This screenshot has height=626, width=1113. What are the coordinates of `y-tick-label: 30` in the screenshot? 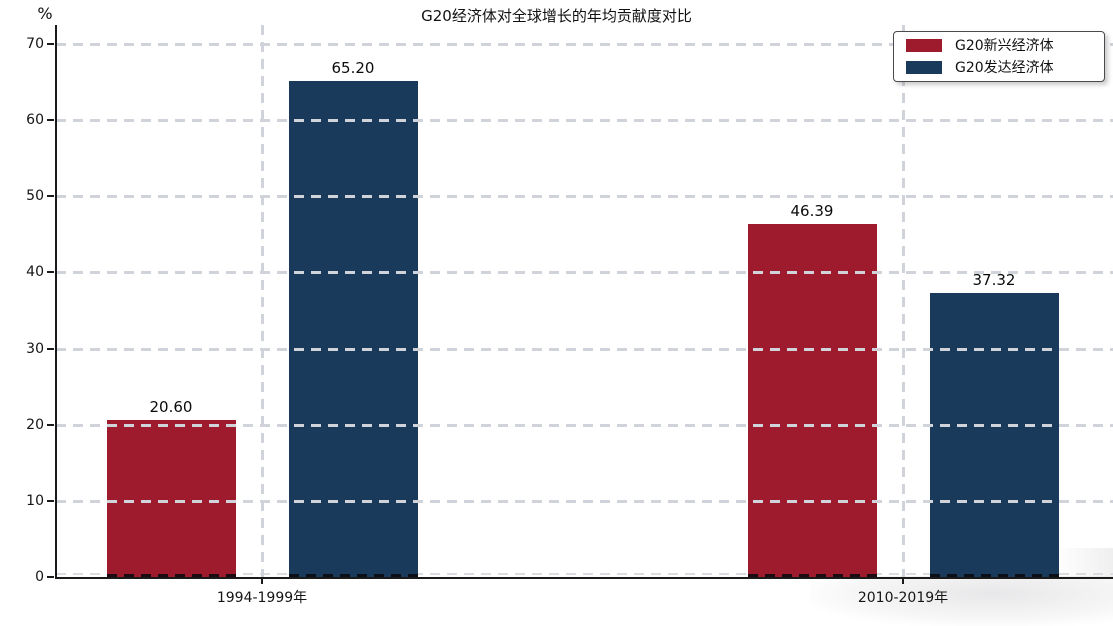 It's located at (35, 348).